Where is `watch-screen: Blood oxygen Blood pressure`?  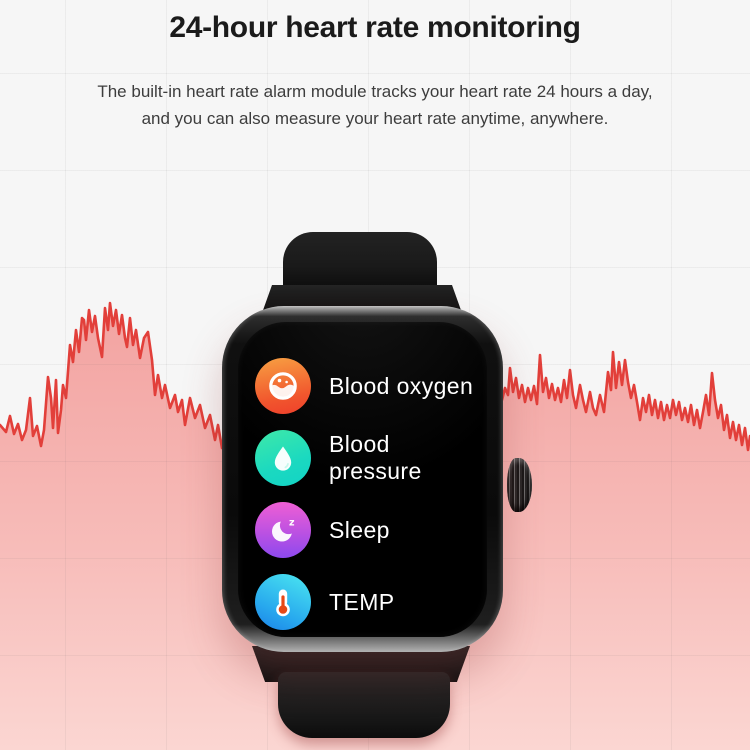
watch-screen: Blood oxygen Blood pressure is located at coordinates (362, 479).